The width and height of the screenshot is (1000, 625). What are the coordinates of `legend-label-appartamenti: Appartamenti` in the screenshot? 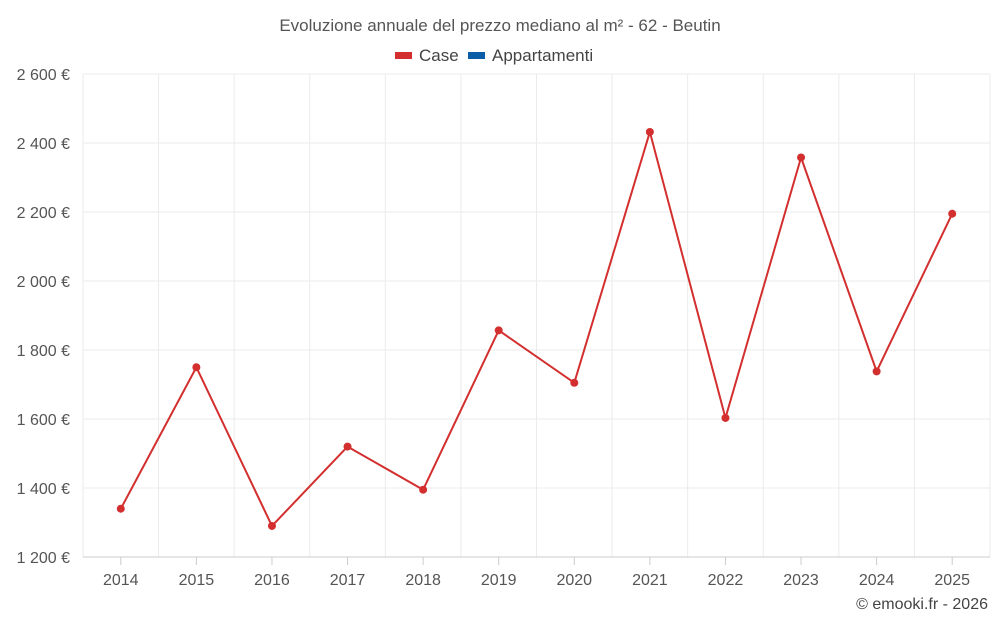 It's located at (542, 55).